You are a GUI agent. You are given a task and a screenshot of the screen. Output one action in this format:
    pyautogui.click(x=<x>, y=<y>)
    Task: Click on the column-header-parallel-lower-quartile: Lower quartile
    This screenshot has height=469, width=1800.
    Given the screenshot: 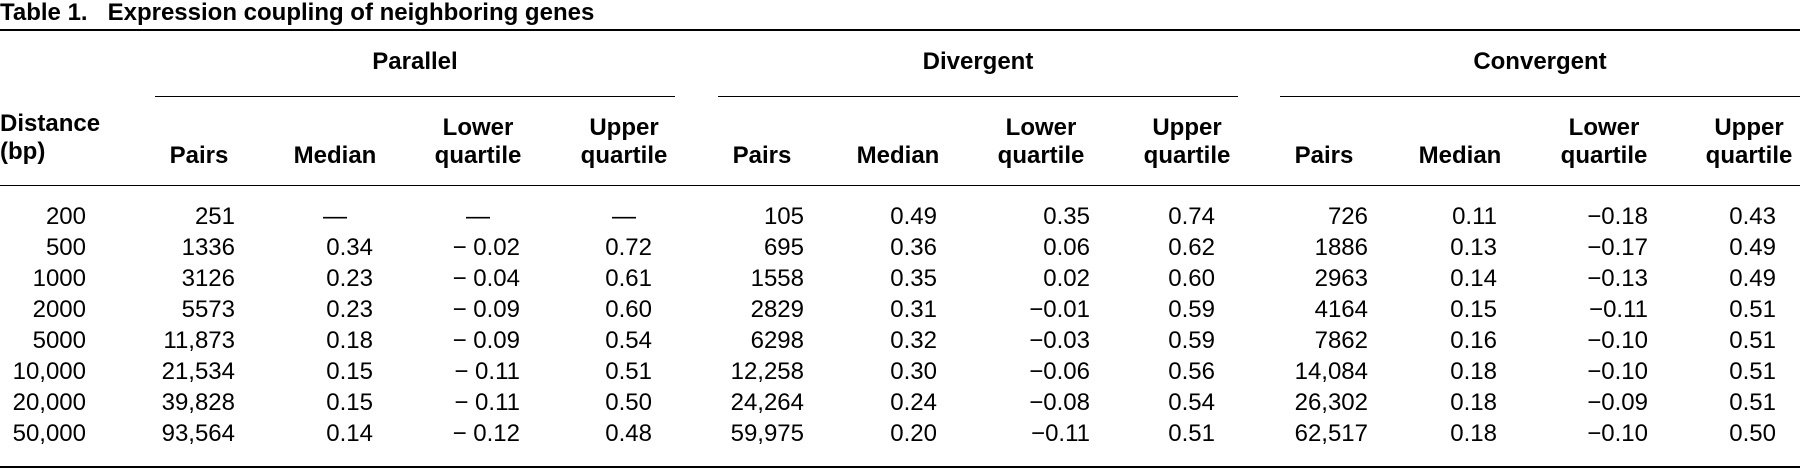 What is the action you would take?
    pyautogui.click(x=478, y=141)
    